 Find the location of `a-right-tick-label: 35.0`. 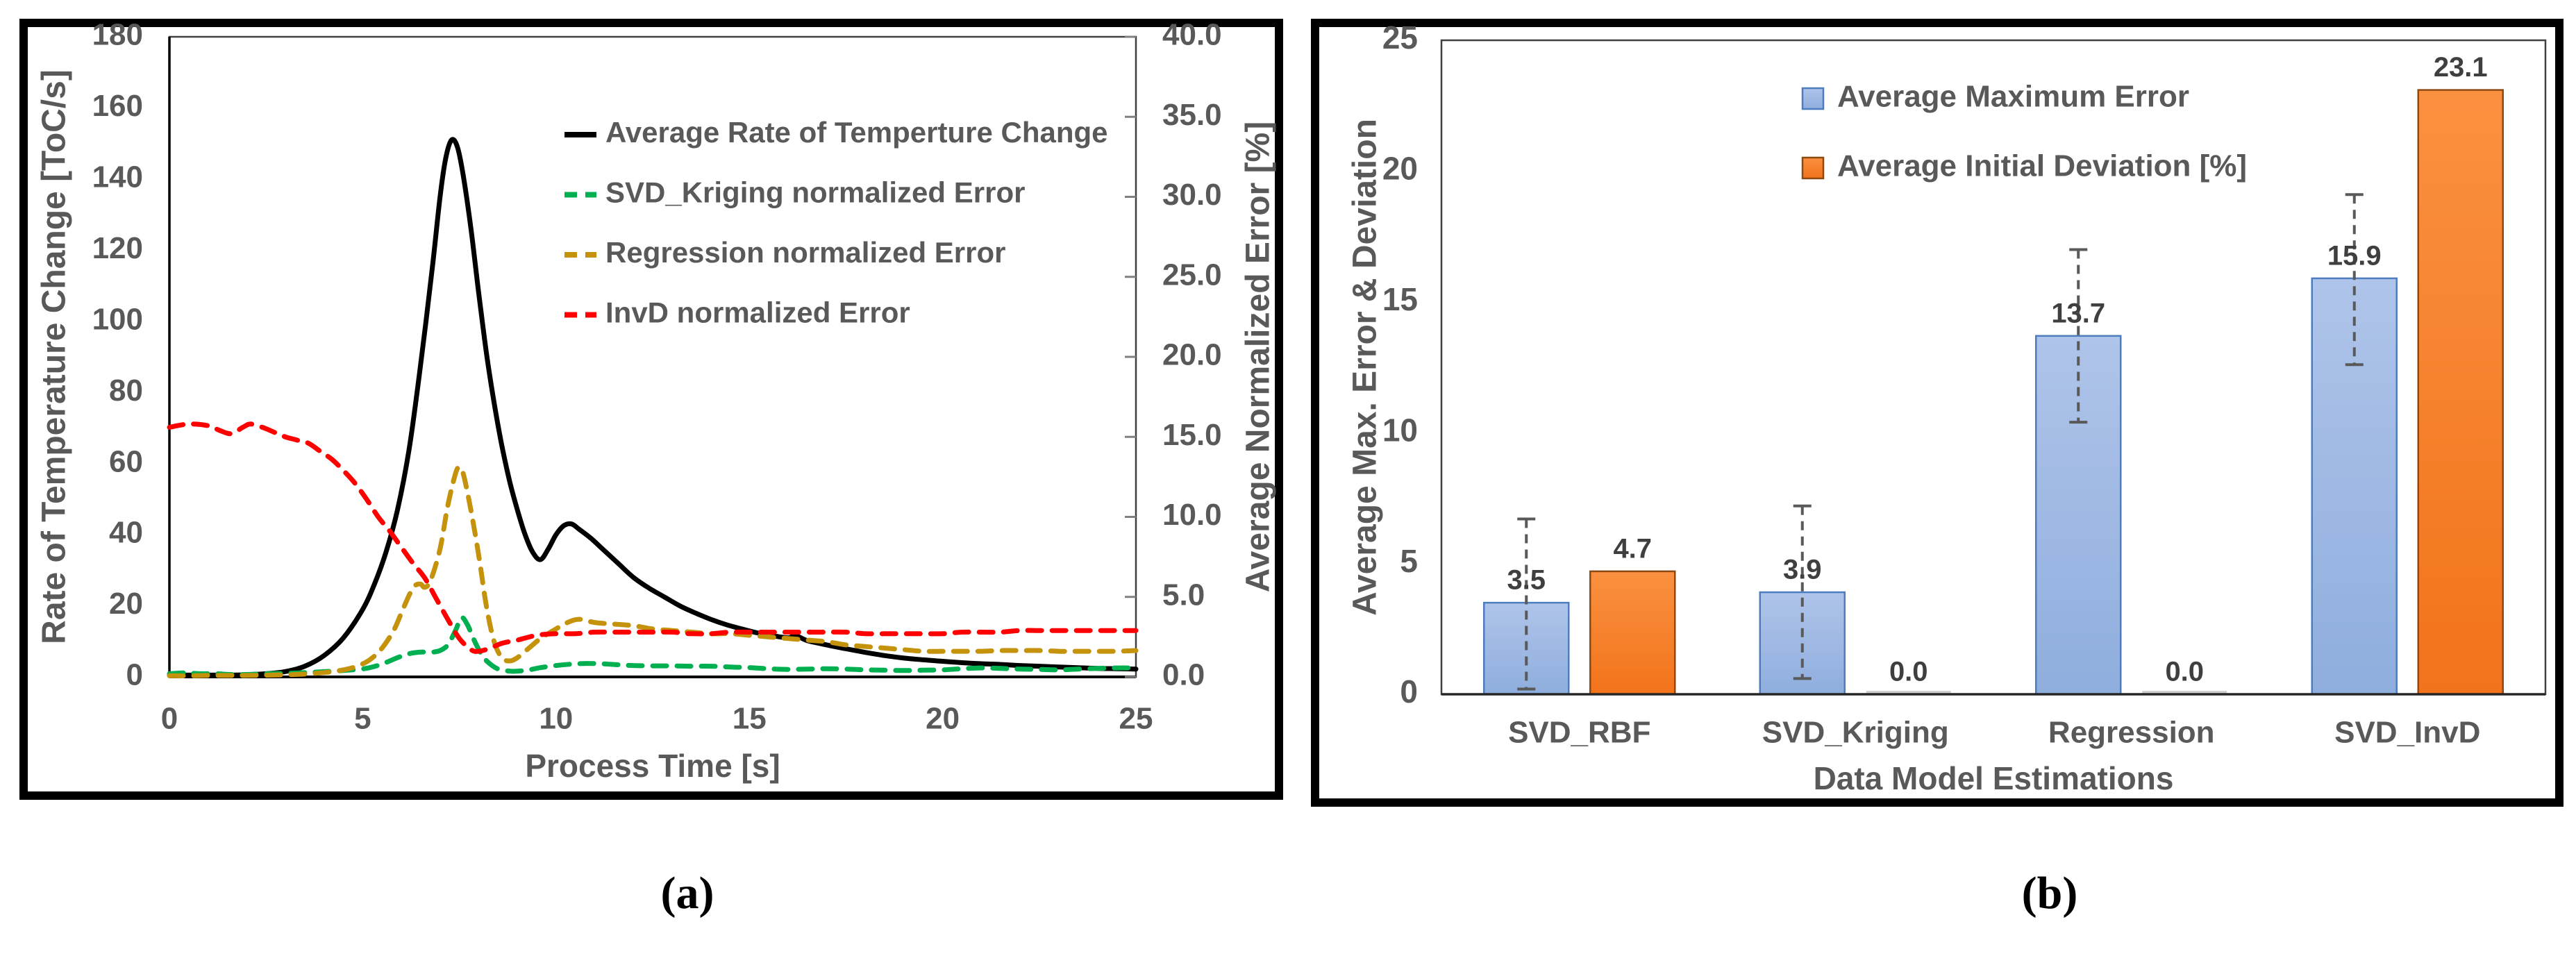

a-right-tick-label: 35.0 is located at coordinates (1192, 115).